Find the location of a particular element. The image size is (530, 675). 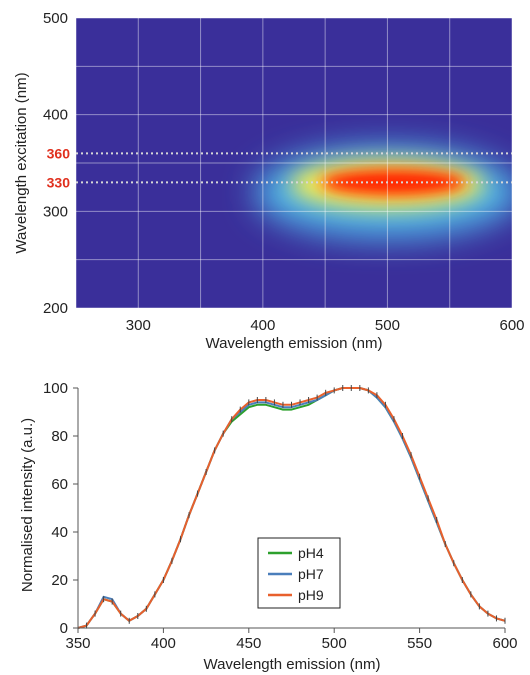

y-tick-label: 40 is located at coordinates (59, 532).